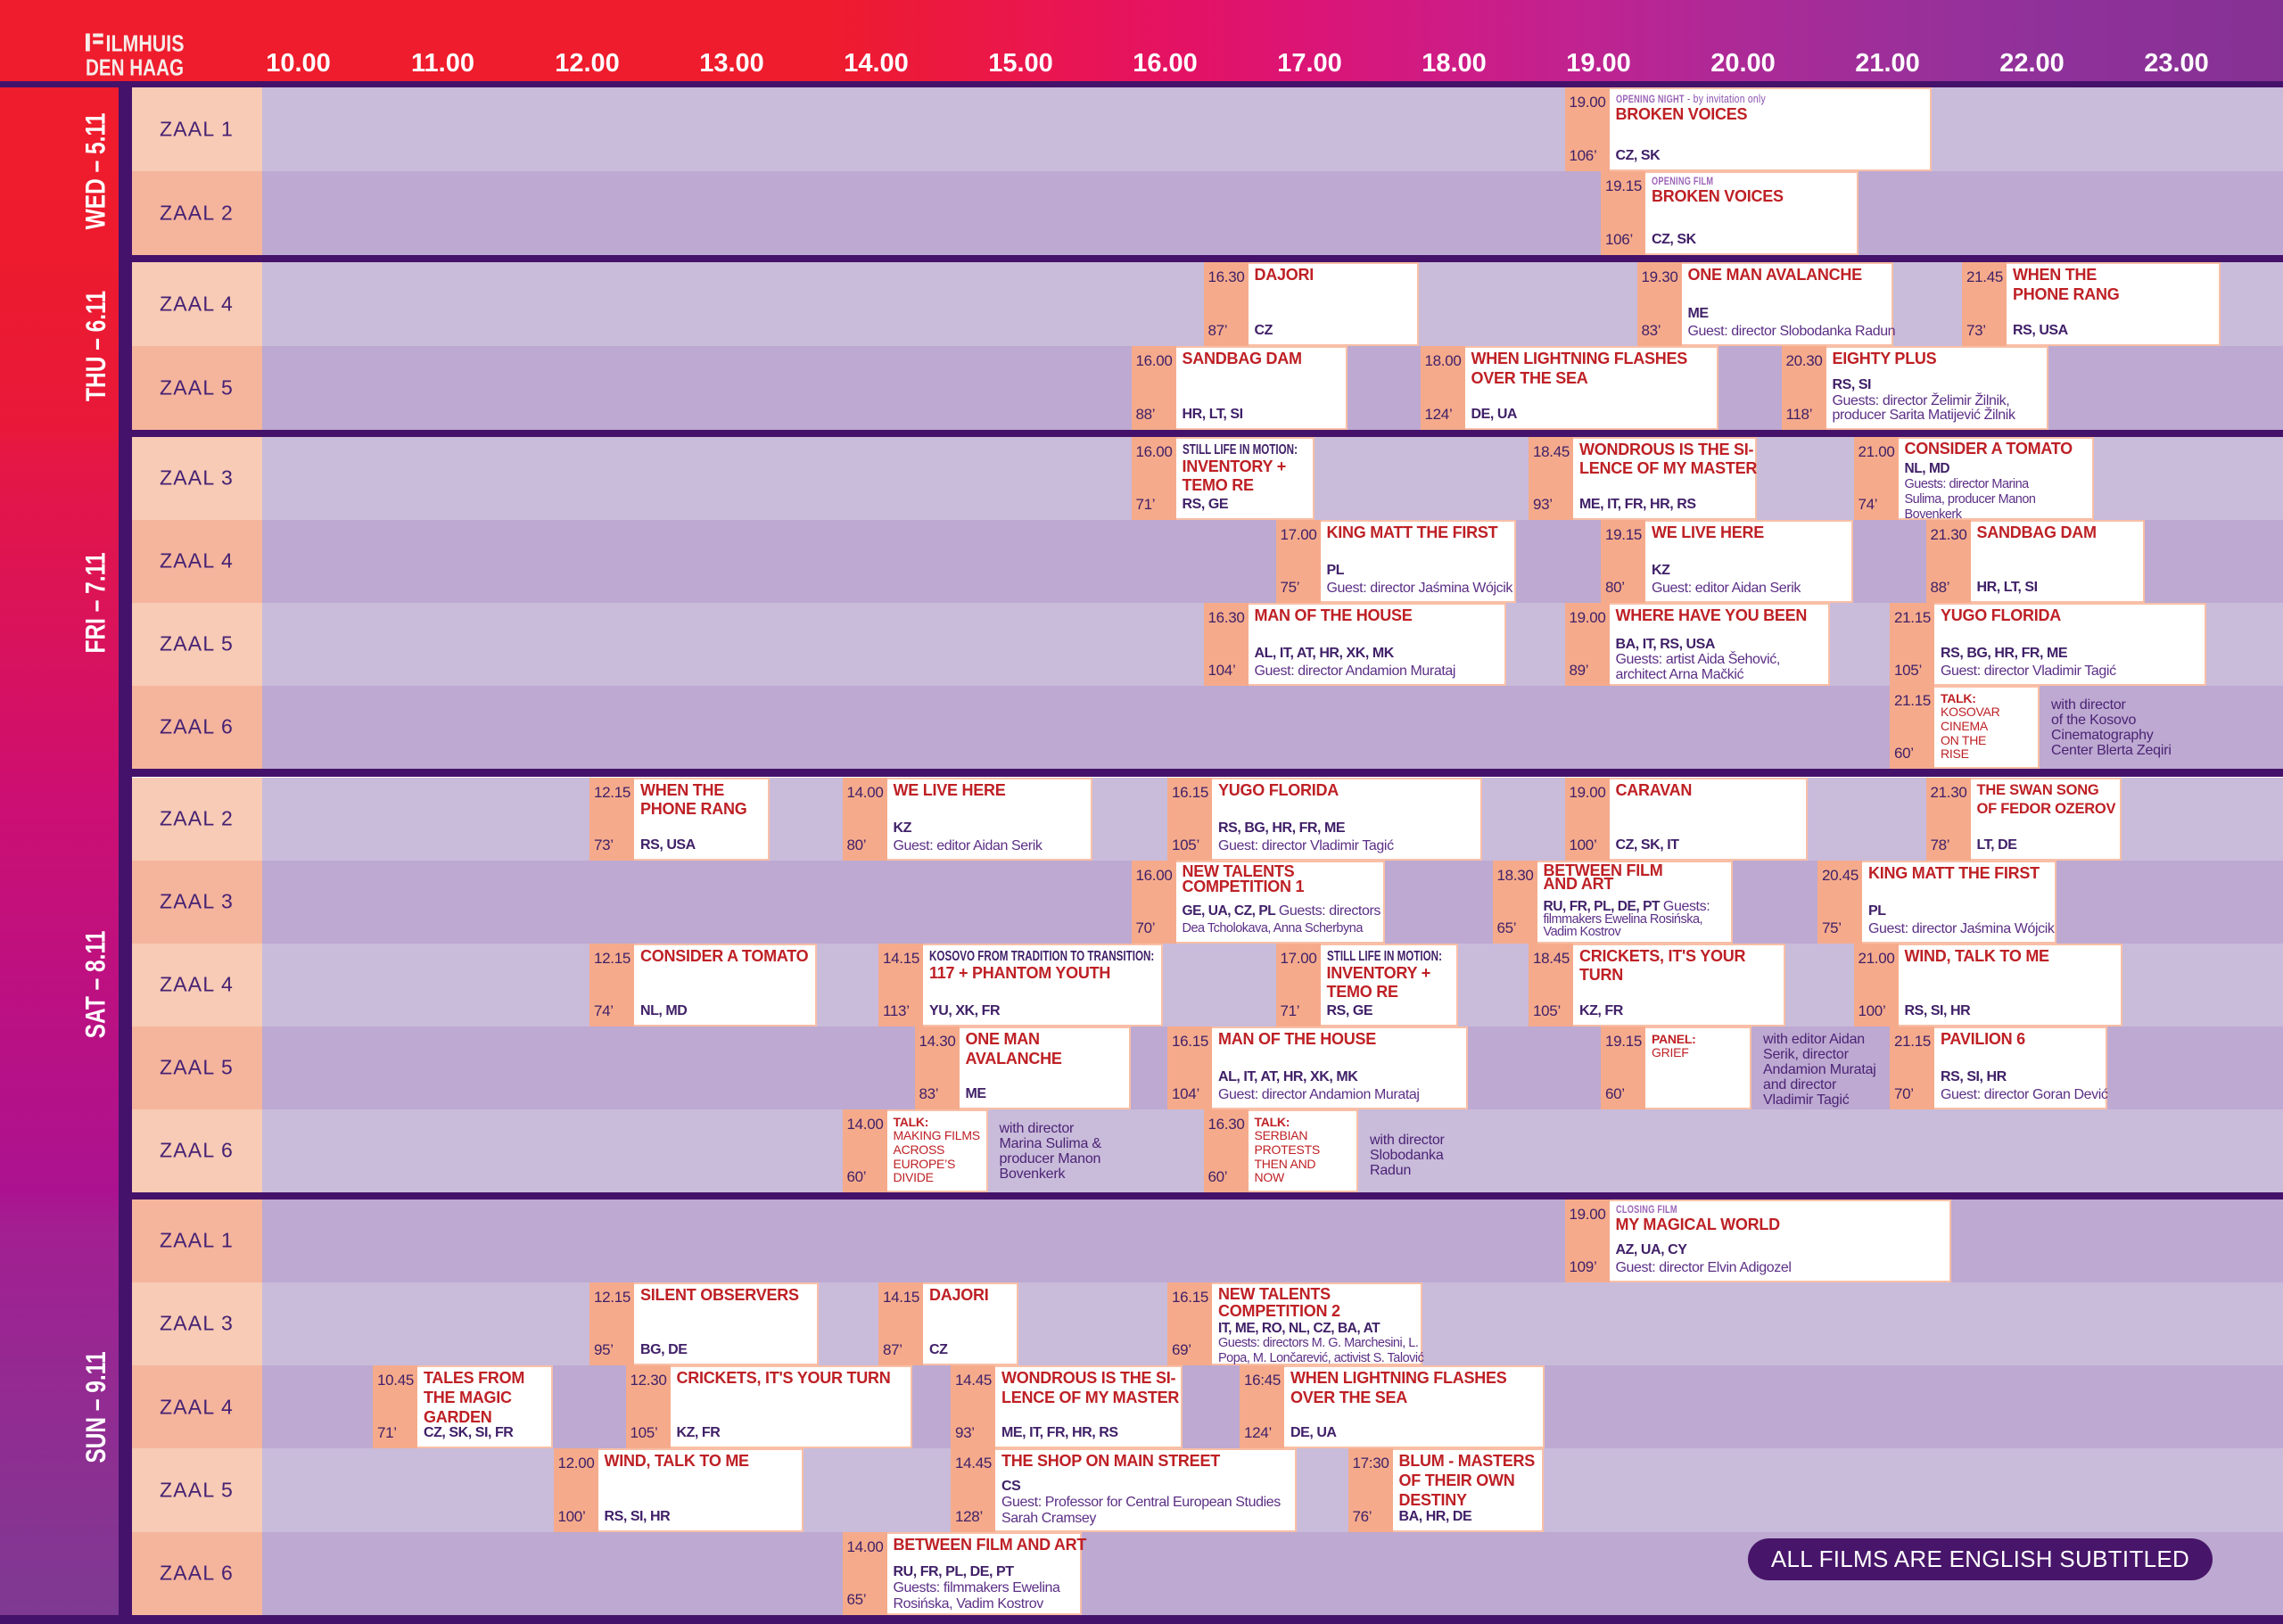 The width and height of the screenshot is (2283, 1624). What do you see at coordinates (145, 44) in the screenshot?
I see `svg-text: ILMHUIS` at bounding box center [145, 44].